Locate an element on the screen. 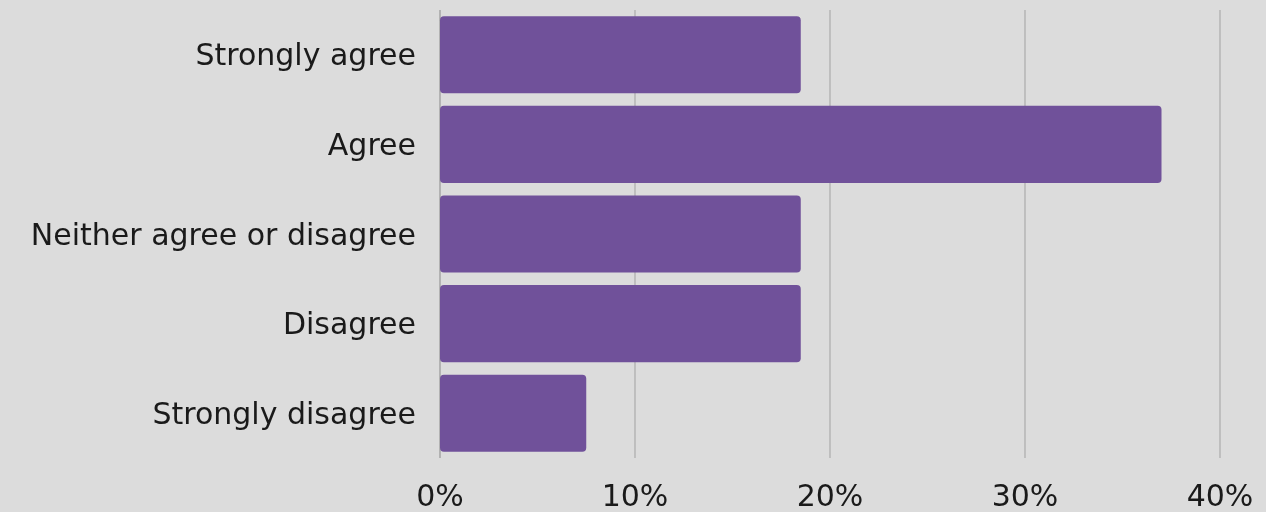 The width and height of the screenshot is (1266, 512). y-tick-label: Agree is located at coordinates (371, 144).